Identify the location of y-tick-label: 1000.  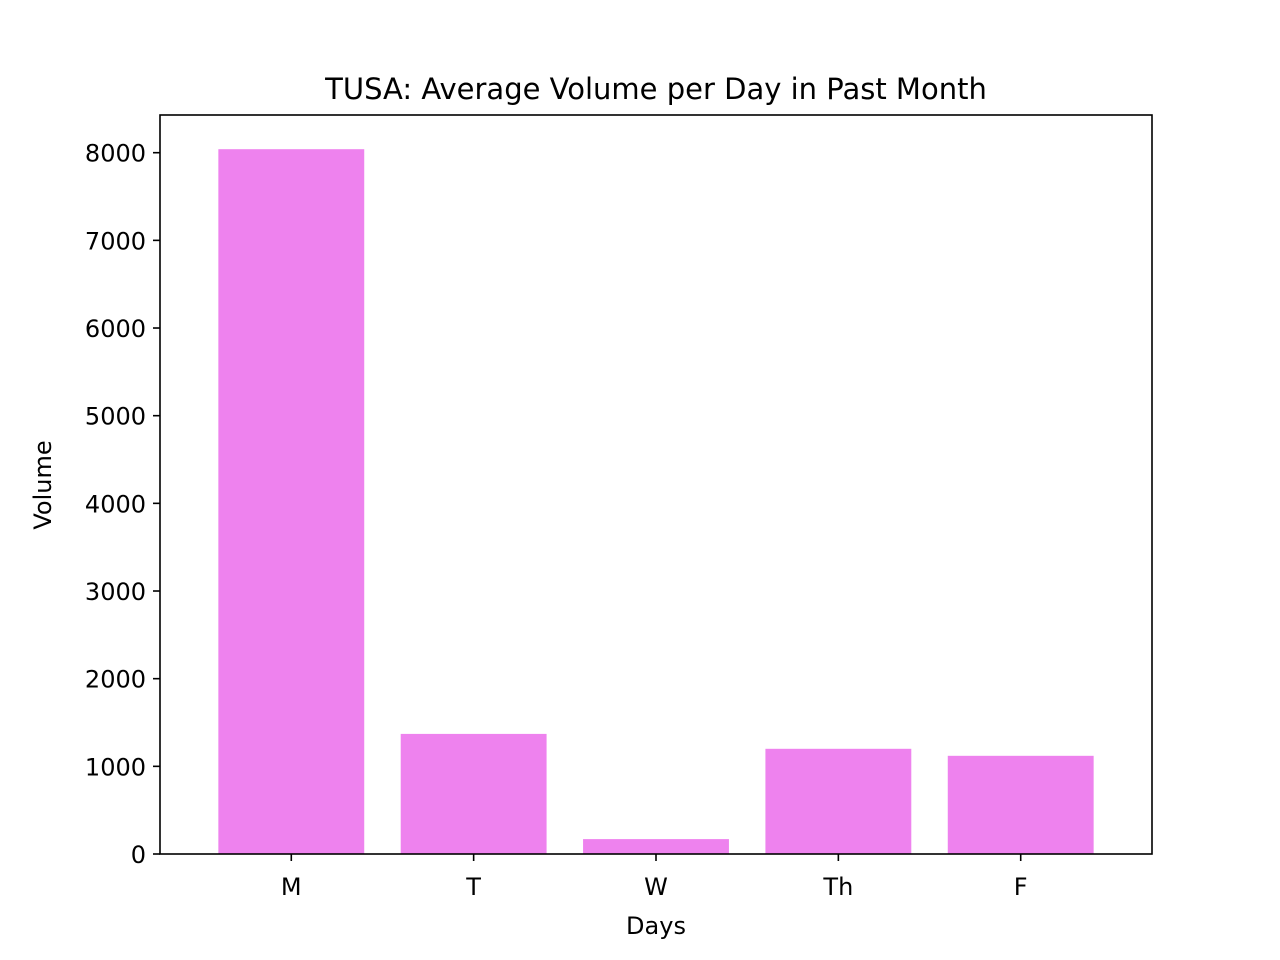
(115, 767).